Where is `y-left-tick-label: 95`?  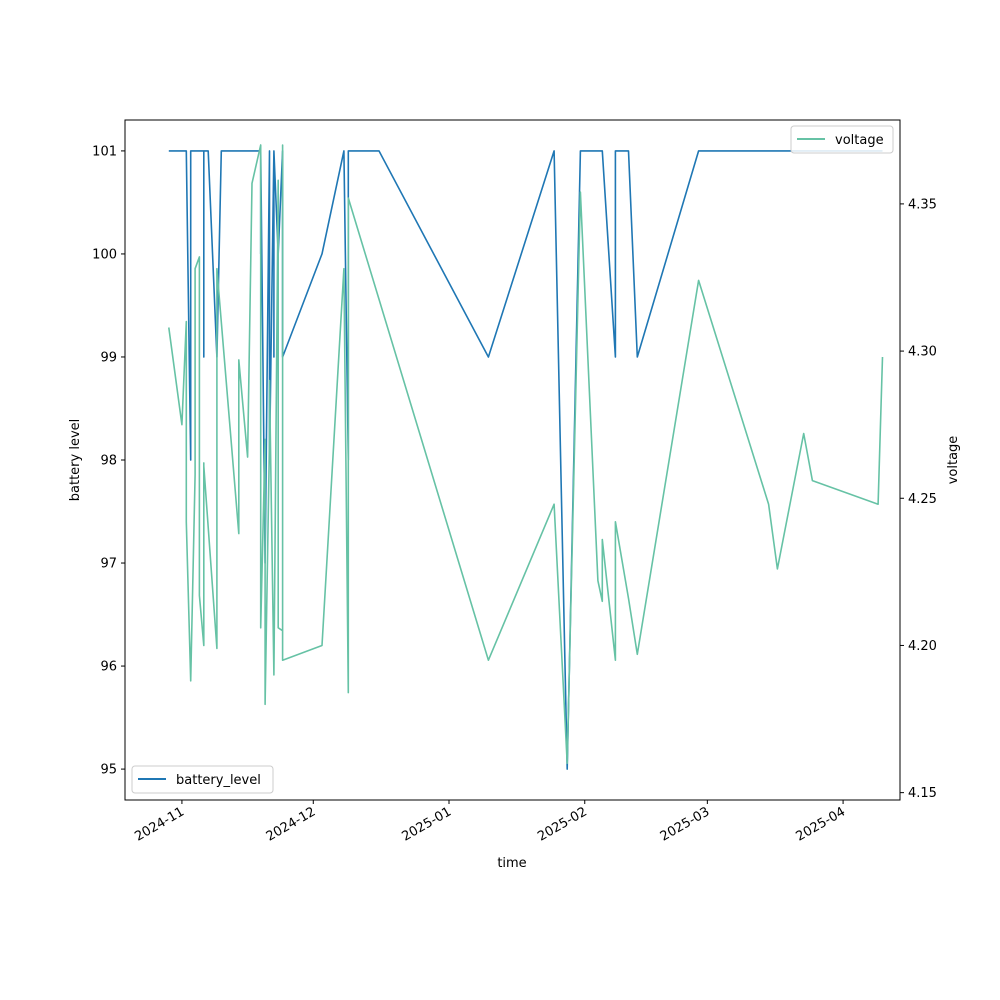
y-left-tick-label: 95 is located at coordinates (108, 770).